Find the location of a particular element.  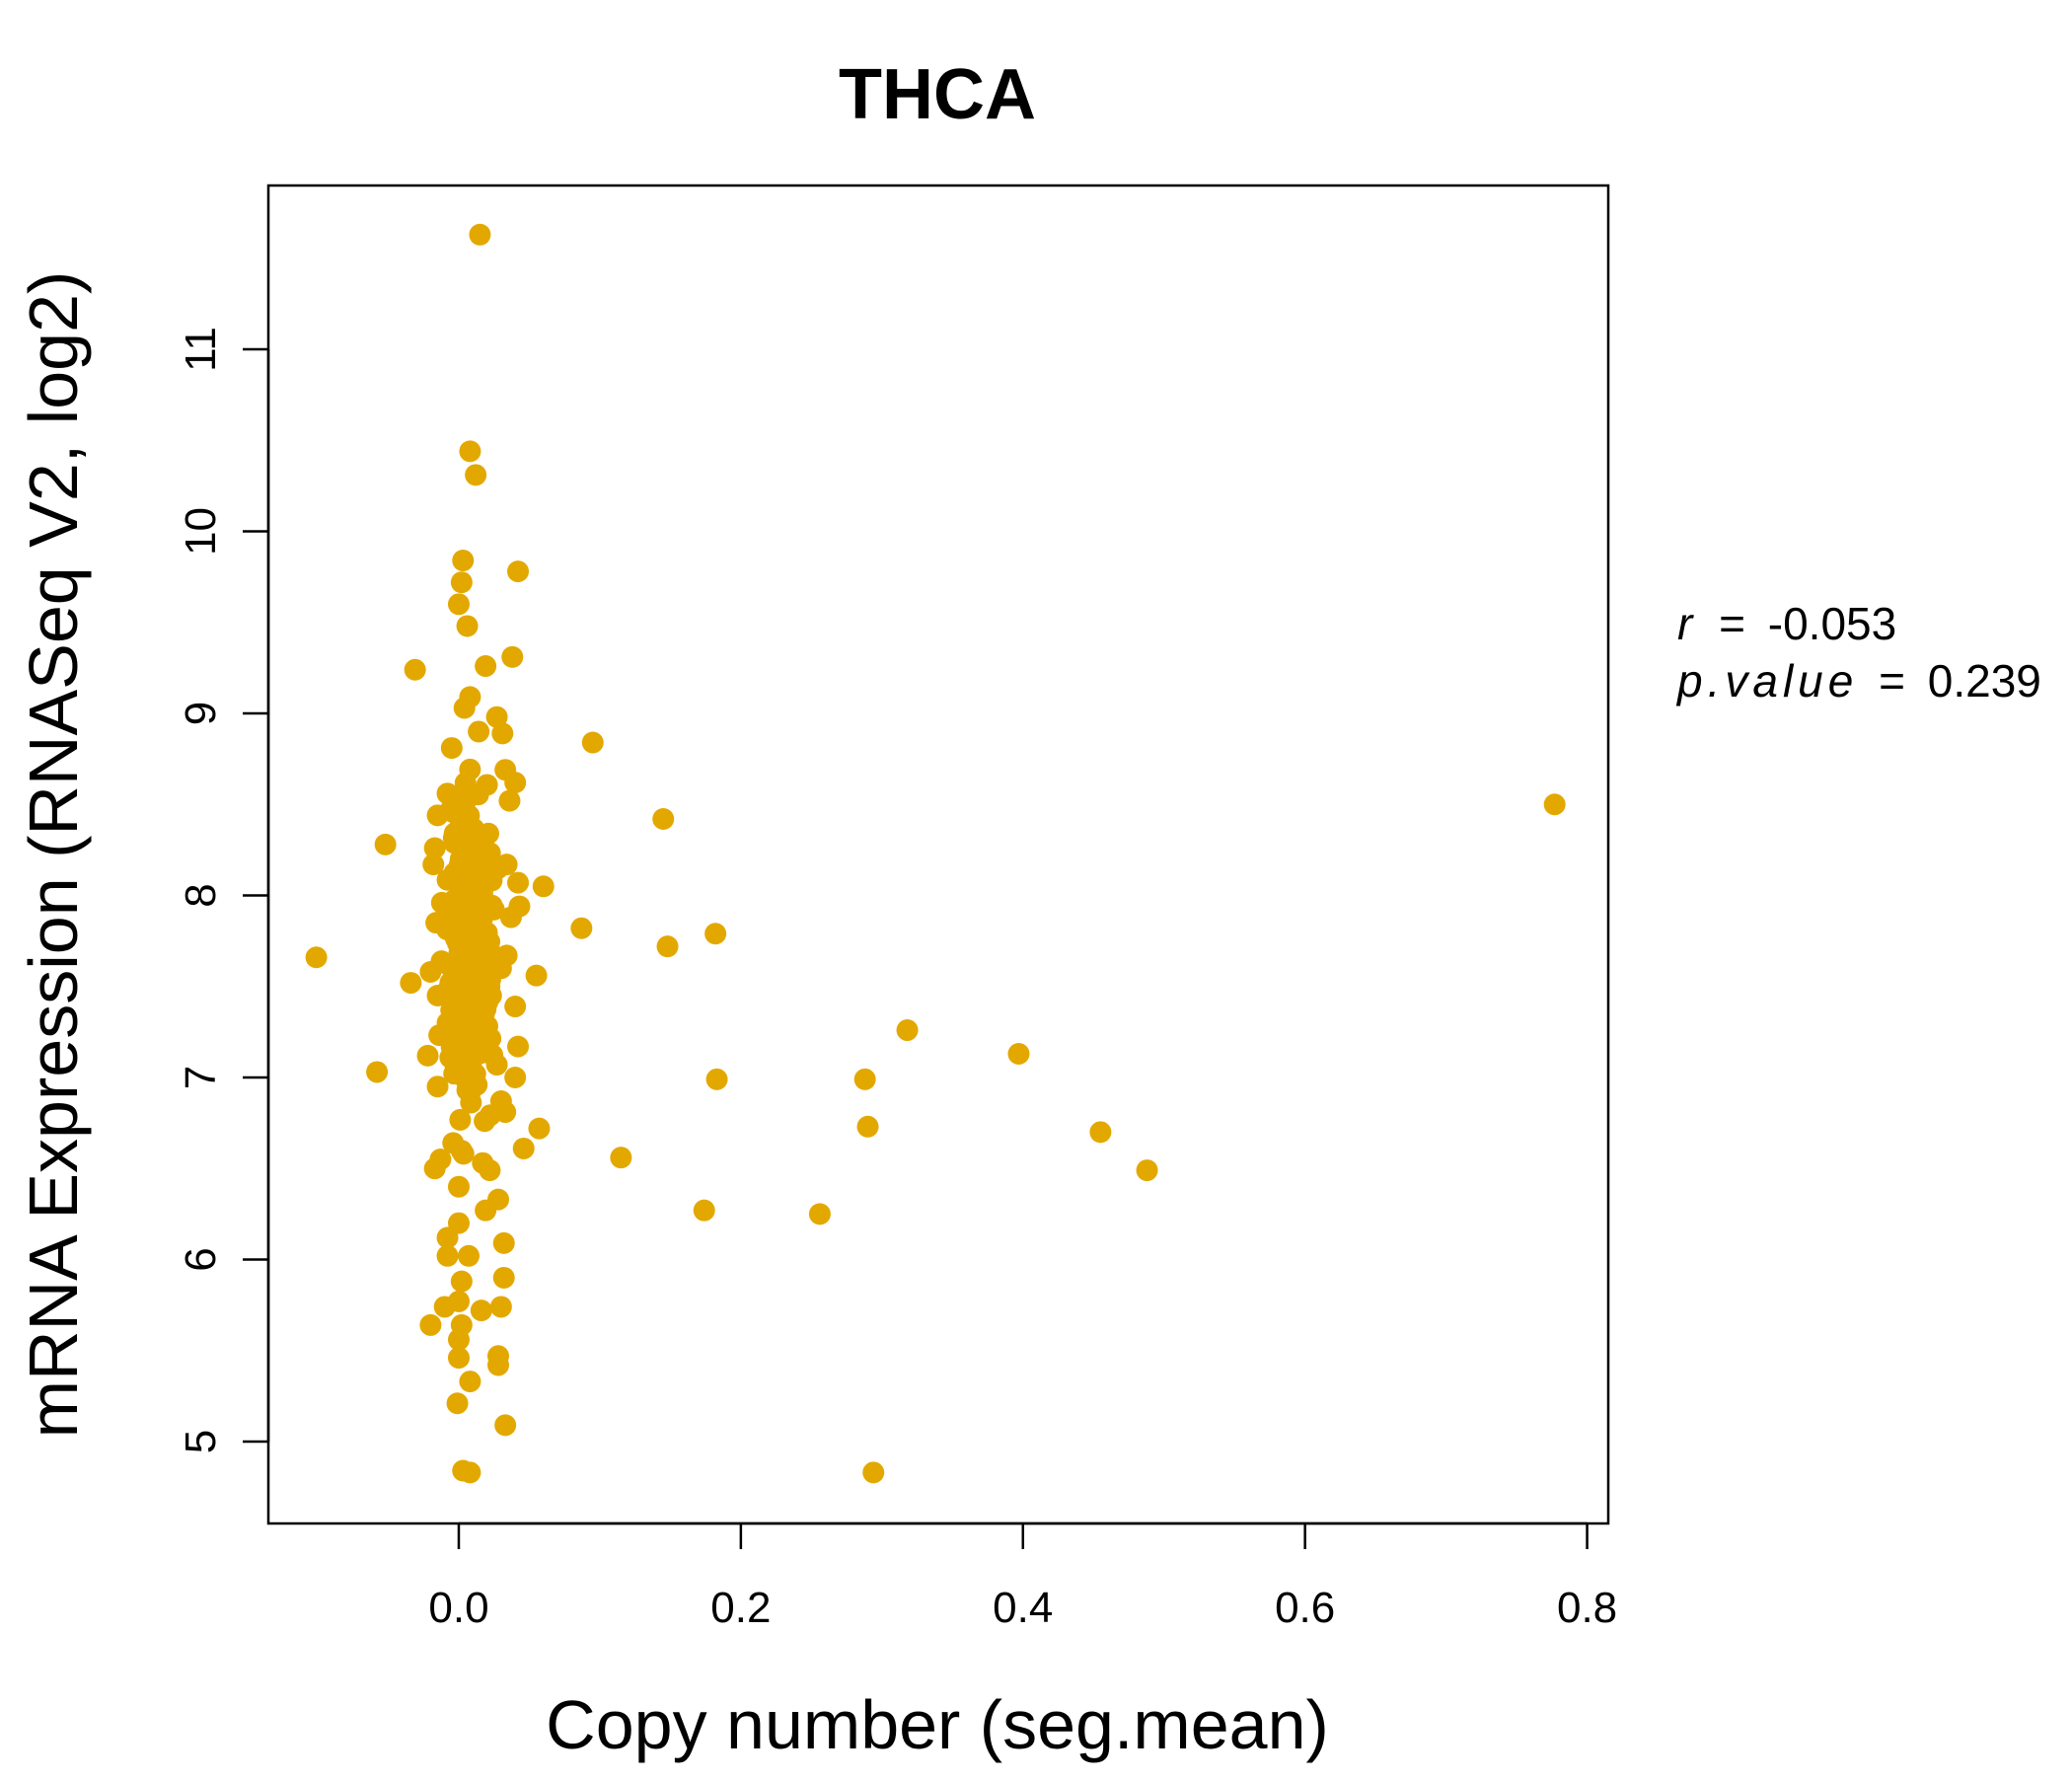

y-axis-title: mRNA Expression (RNASeq V2, log2) is located at coordinates (54, 855).